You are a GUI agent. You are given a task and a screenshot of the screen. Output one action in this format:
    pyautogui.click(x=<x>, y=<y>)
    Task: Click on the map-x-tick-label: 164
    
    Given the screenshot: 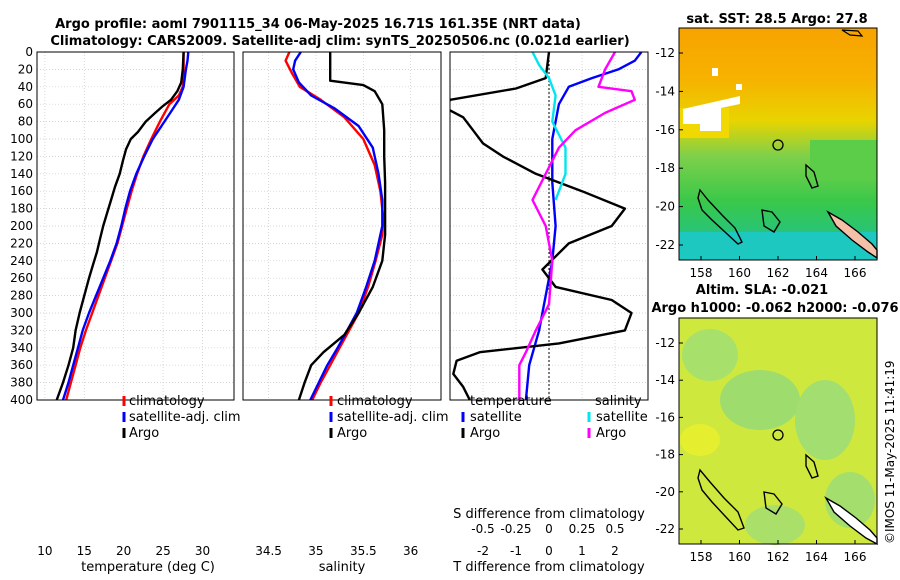 What is the action you would take?
    pyautogui.click(x=816, y=273)
    